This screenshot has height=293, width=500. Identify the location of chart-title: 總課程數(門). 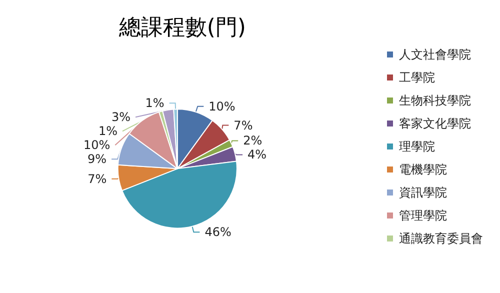
(182, 28).